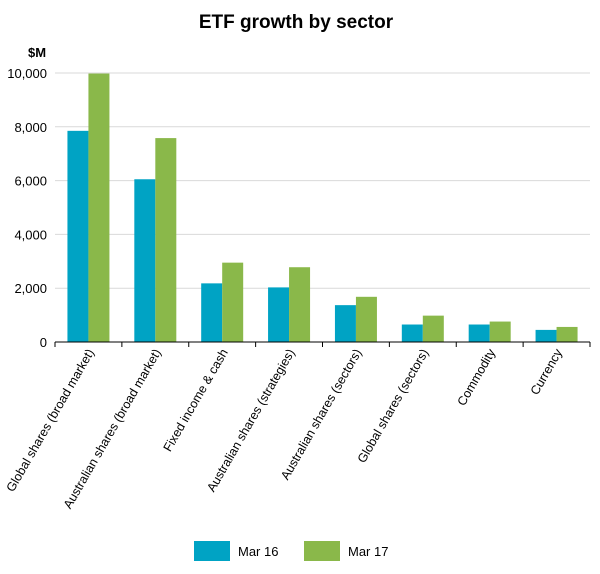 This screenshot has height=574, width=600. What do you see at coordinates (296, 22) in the screenshot?
I see `chart-title: ETF growth by sector` at bounding box center [296, 22].